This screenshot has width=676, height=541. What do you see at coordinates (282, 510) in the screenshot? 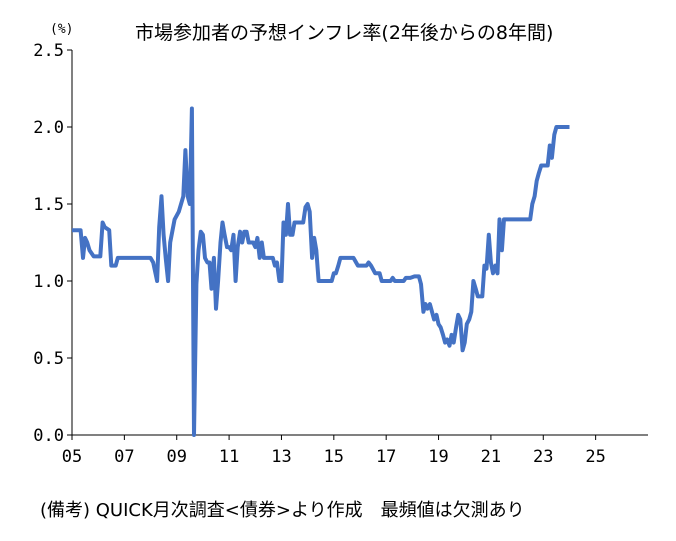
I see `source-note: (備考) QUICK月次調査<債券>より作成 最頻値は欠測あり` at bounding box center [282, 510].